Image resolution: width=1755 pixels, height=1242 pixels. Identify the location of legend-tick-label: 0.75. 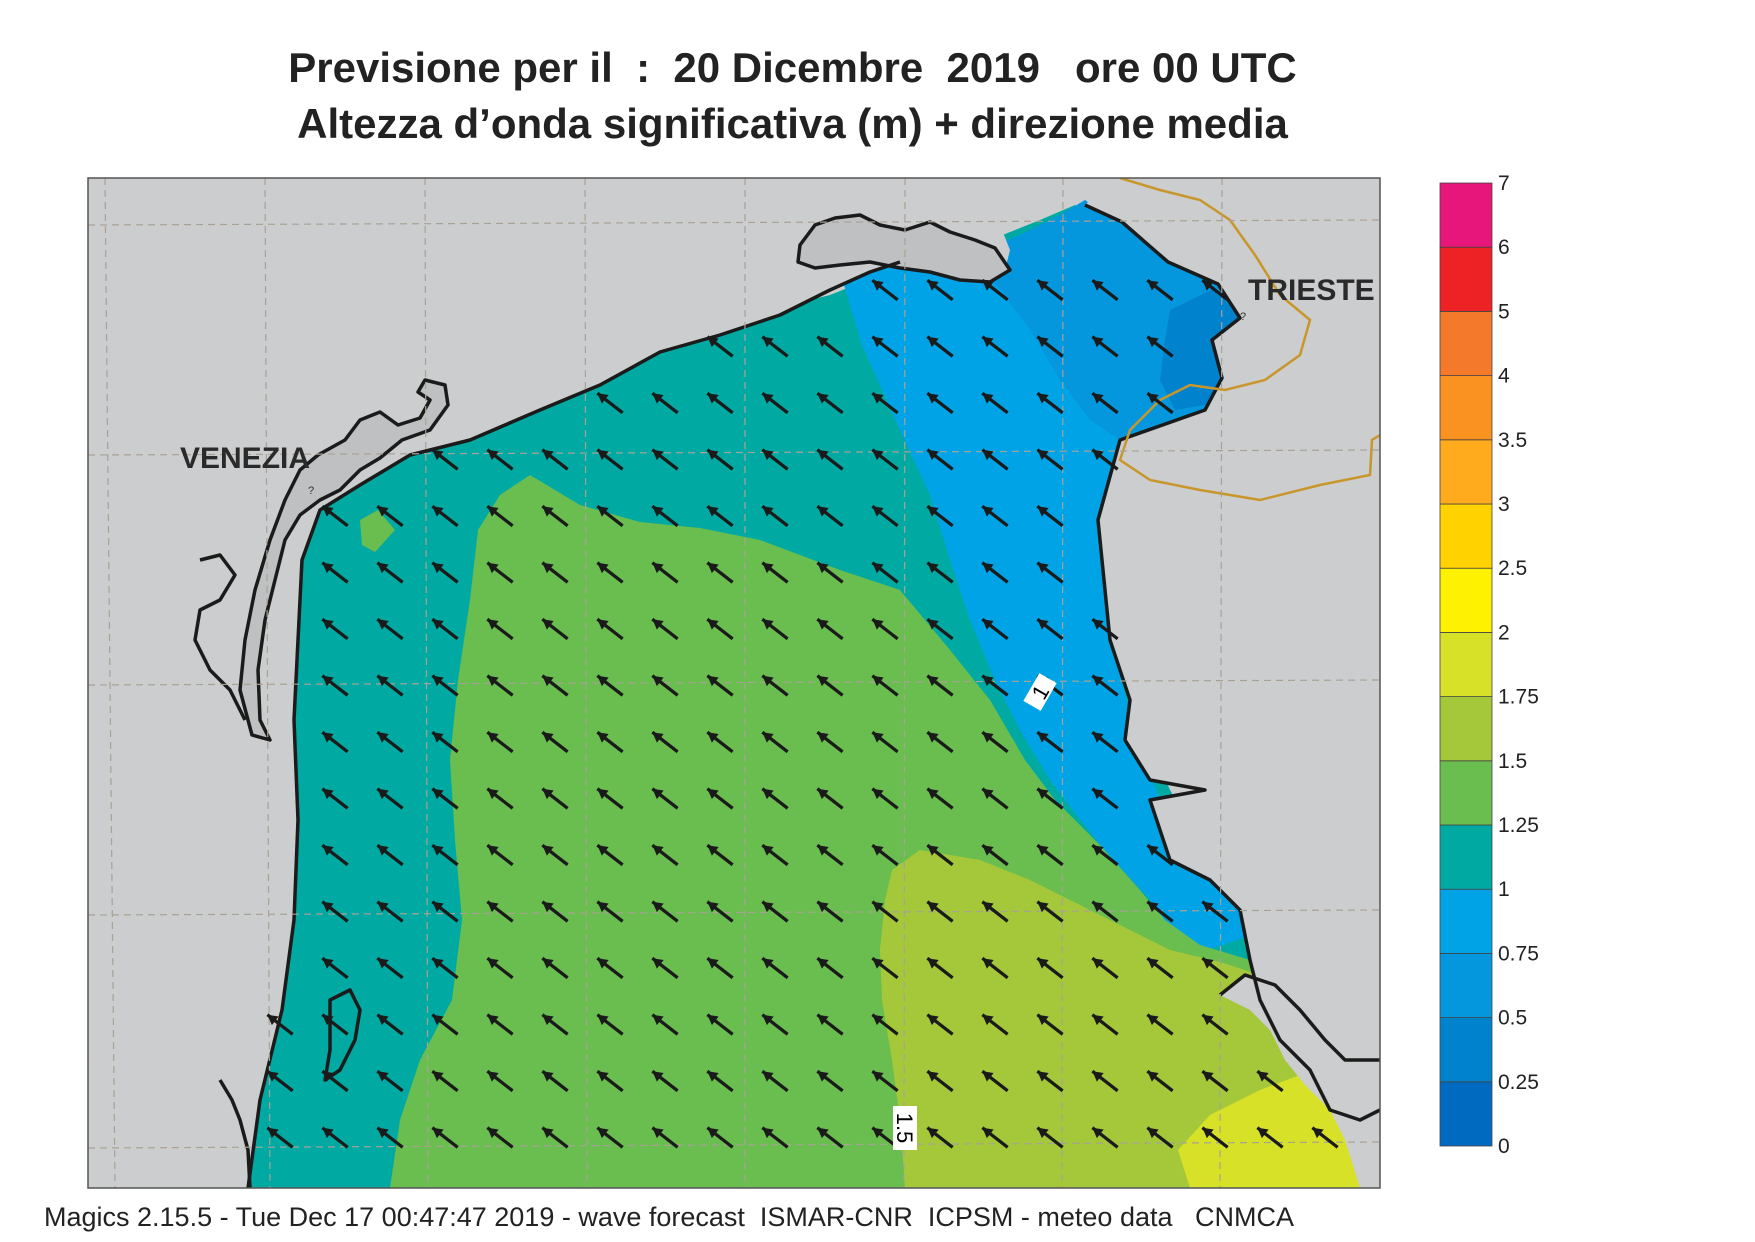
(1518, 953).